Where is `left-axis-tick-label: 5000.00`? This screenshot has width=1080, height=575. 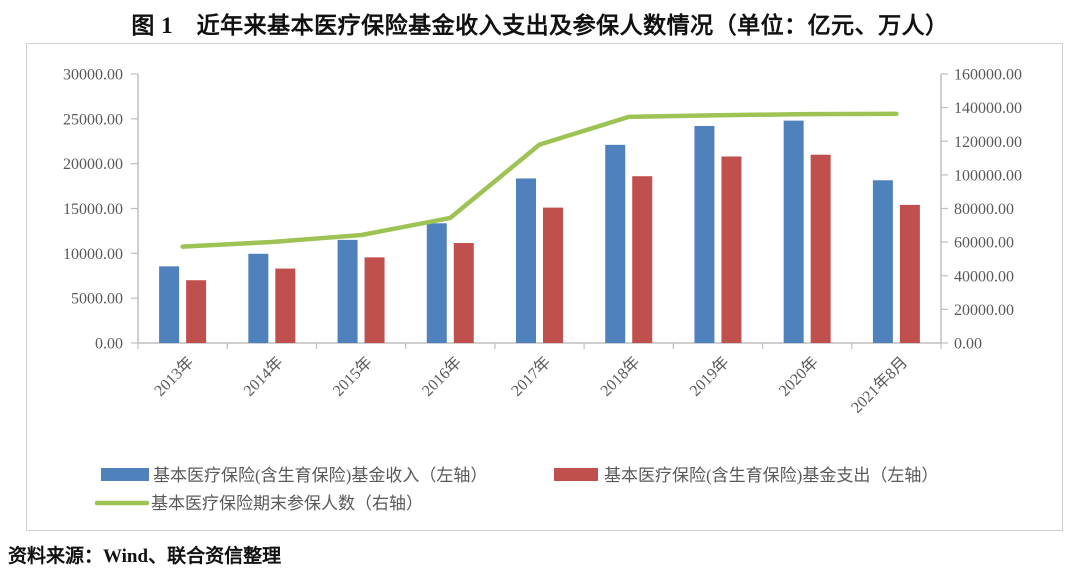
left-axis-tick-label: 5000.00 is located at coordinates (97, 299).